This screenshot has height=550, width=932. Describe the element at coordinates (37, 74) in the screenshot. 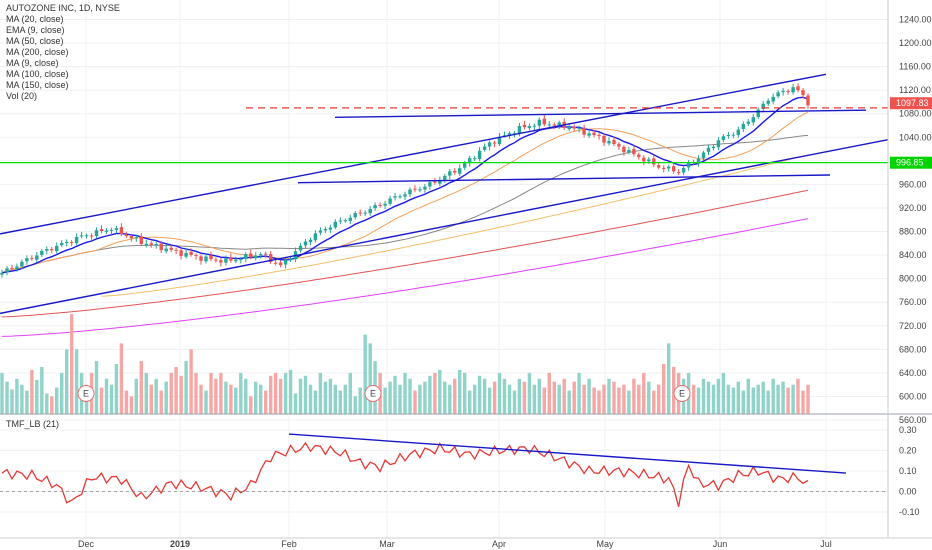

I see `indicator-ma100: MA (100, close)` at that location.